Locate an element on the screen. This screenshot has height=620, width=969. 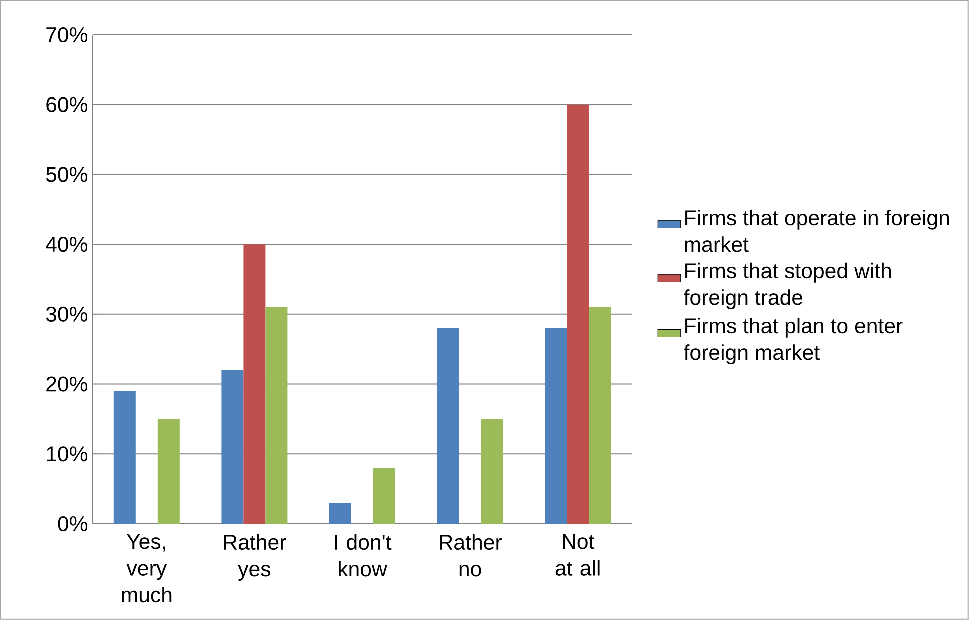
y-tick-label: 60% is located at coordinates (67, 104).